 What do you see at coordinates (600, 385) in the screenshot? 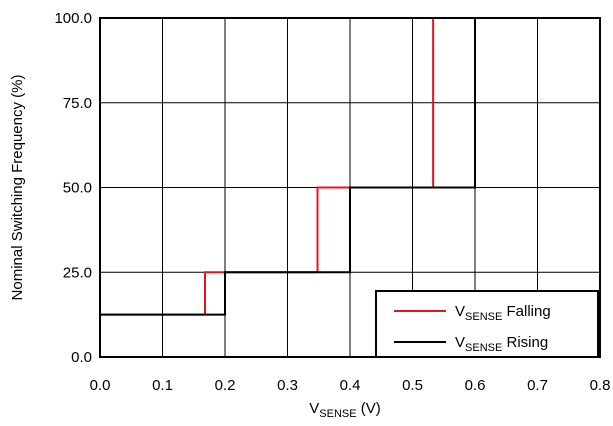
I see `x-tick-label: 0.8` at bounding box center [600, 385].